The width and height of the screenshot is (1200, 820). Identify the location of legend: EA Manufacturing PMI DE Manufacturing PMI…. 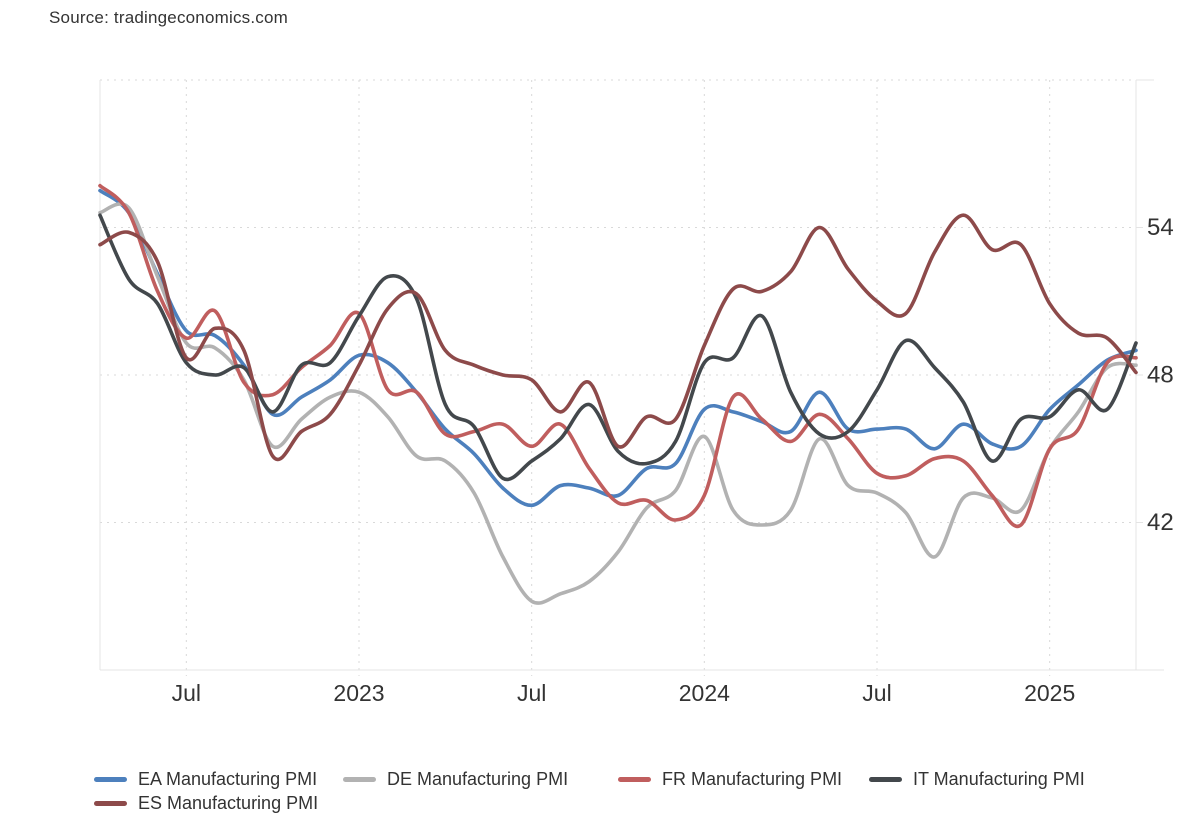
(647, 791).